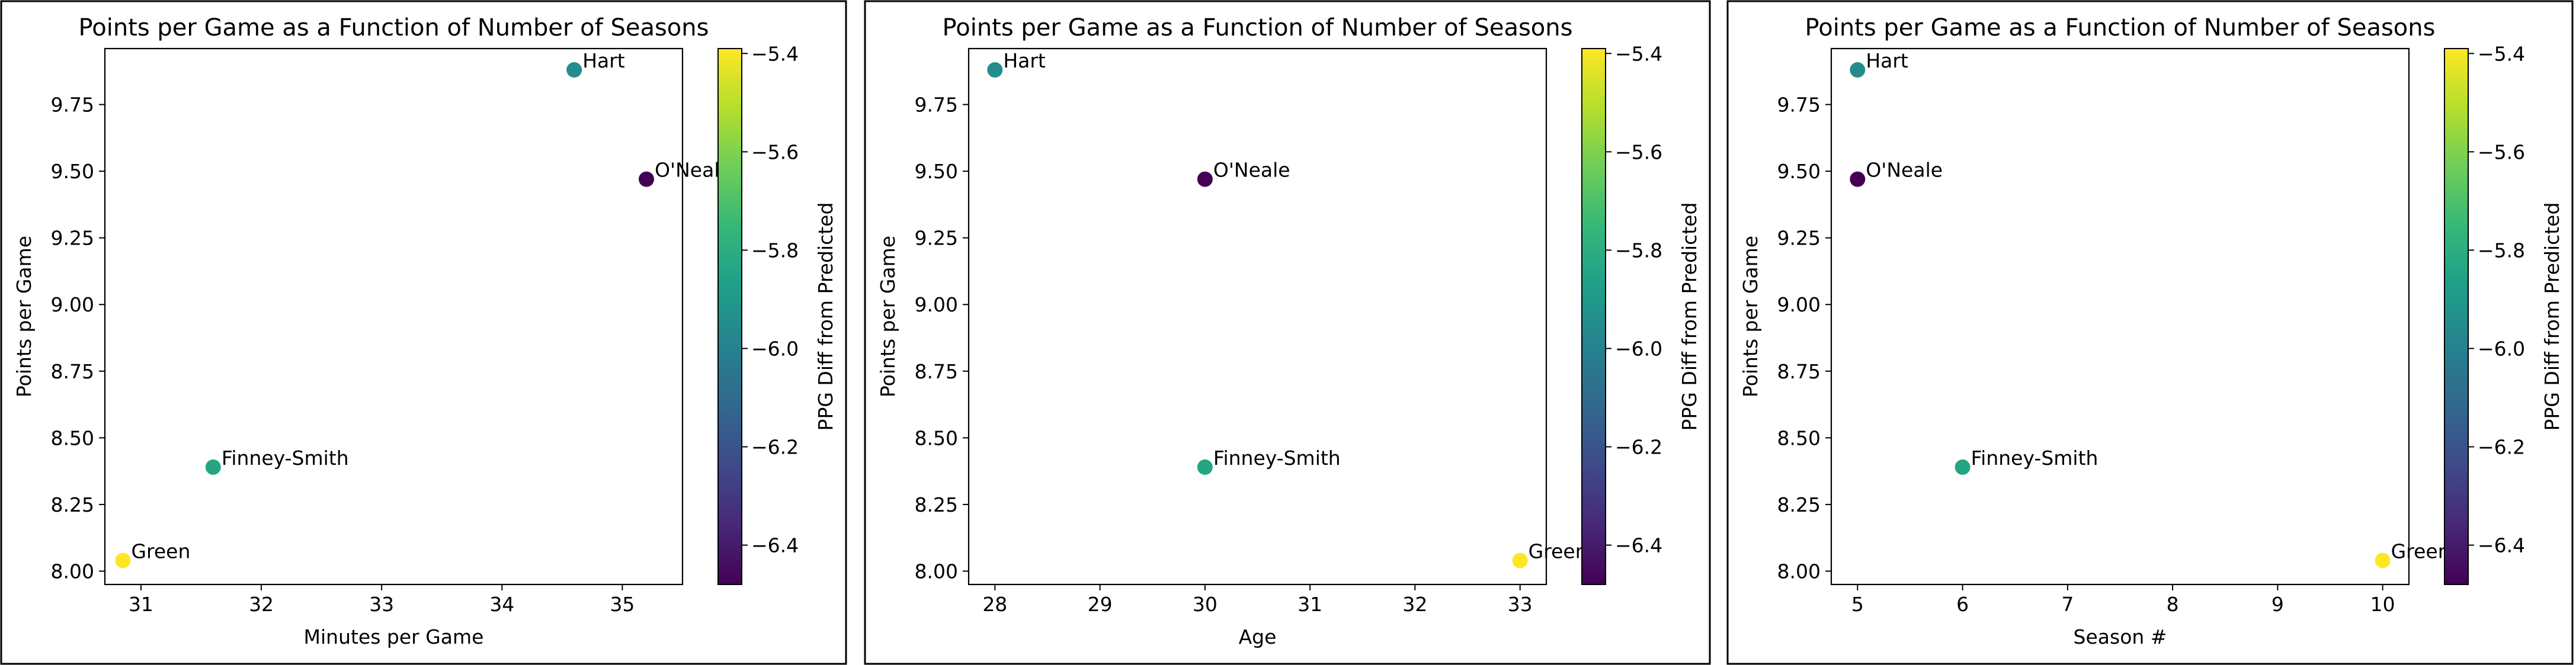 This screenshot has width=2576, height=665. I want to click on x-tick-label: 8, so click(2173, 604).